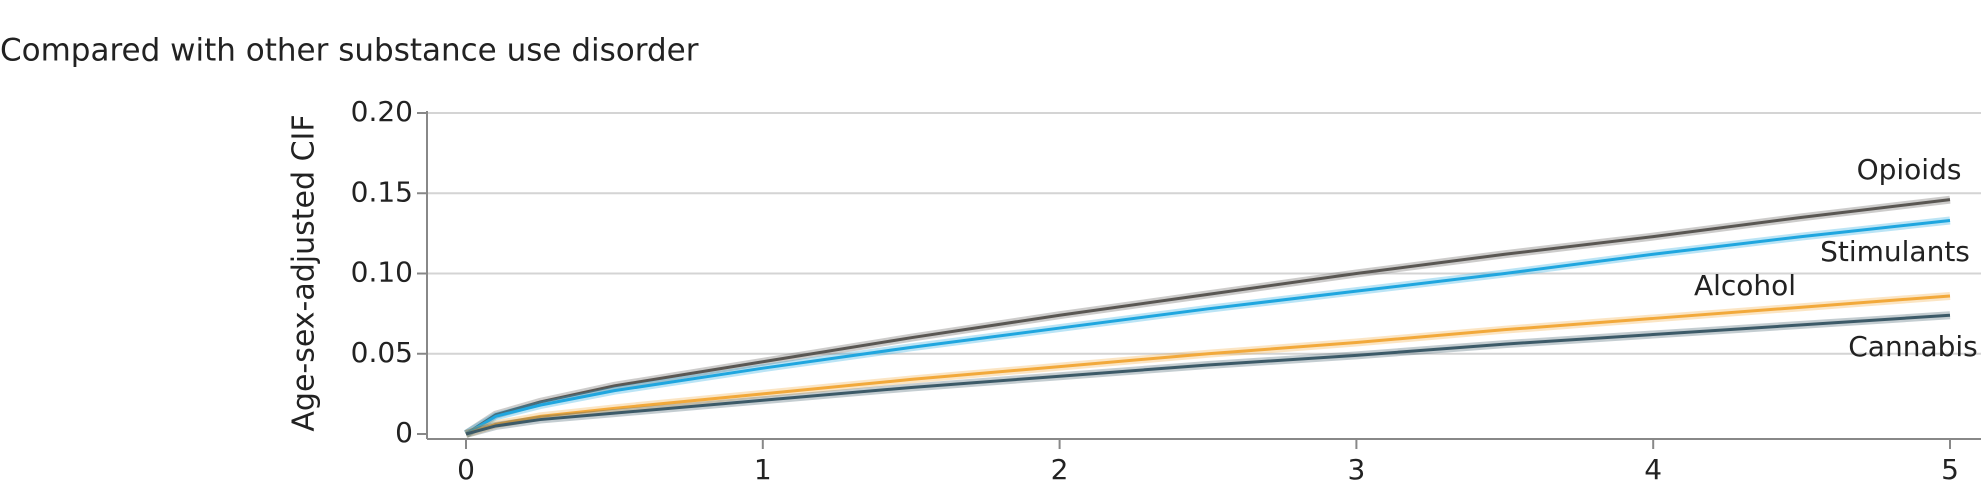 The image size is (1986, 490). Describe the element at coordinates (1653, 469) in the screenshot. I see `x-tick-label: 4` at that location.